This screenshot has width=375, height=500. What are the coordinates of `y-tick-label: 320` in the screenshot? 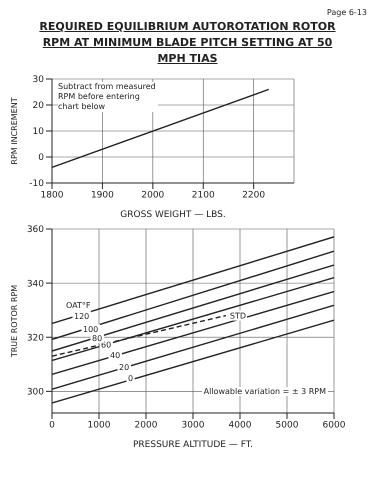 It's located at (35, 338).